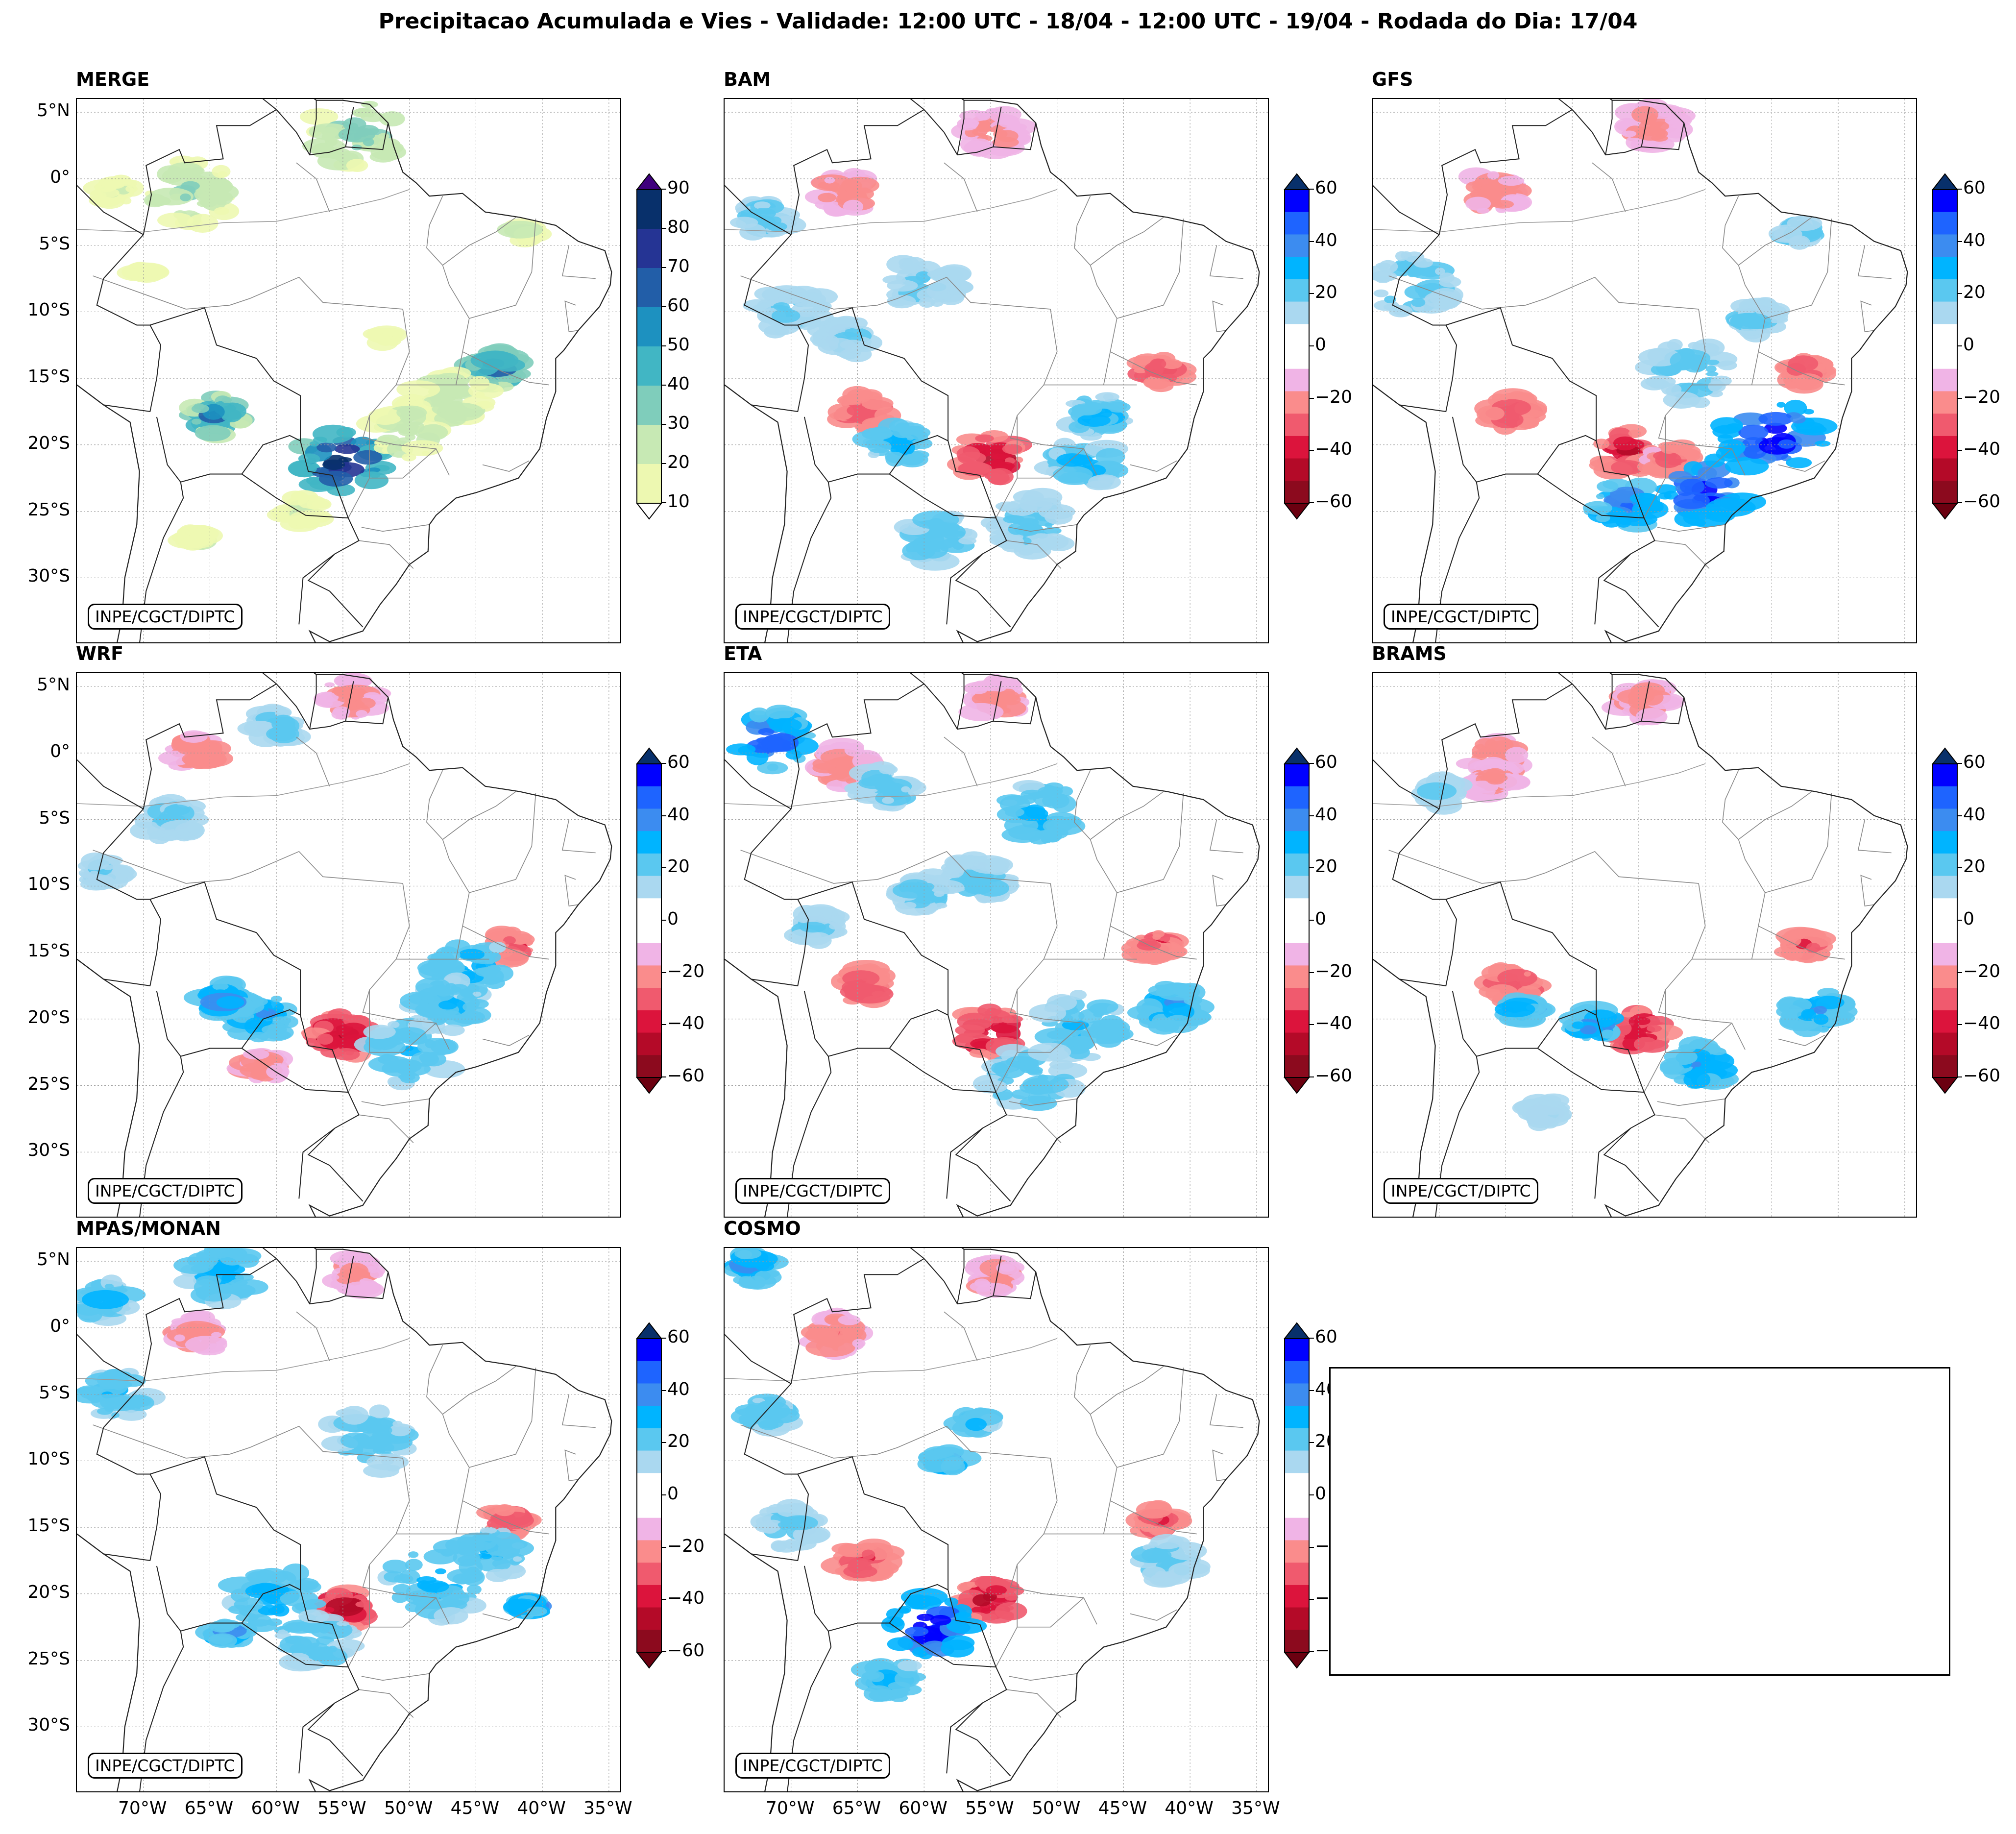 The image size is (2016, 1834). I want to click on lat-tick-label: 30°S, so click(48, 1725).